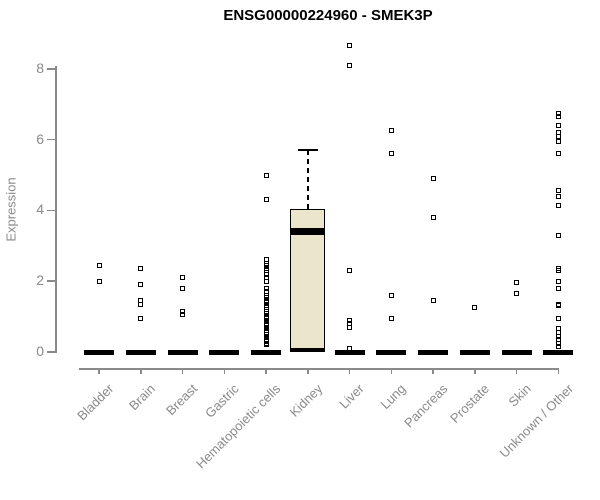 The width and height of the screenshot is (600, 500). I want to click on upper-whisker-line, so click(307, 179).